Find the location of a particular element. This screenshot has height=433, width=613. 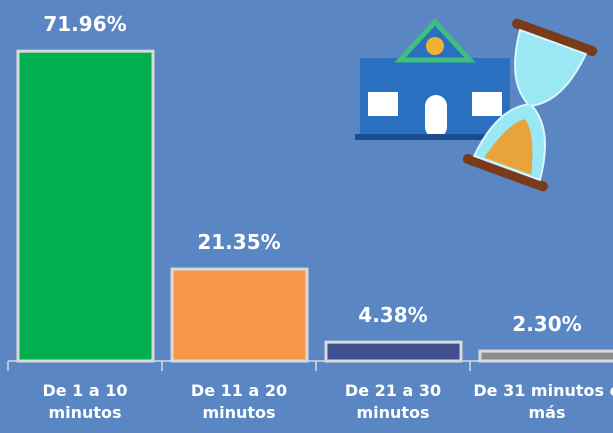

x-tick-label: De 1 a 10 minutos is located at coordinates (85, 401).